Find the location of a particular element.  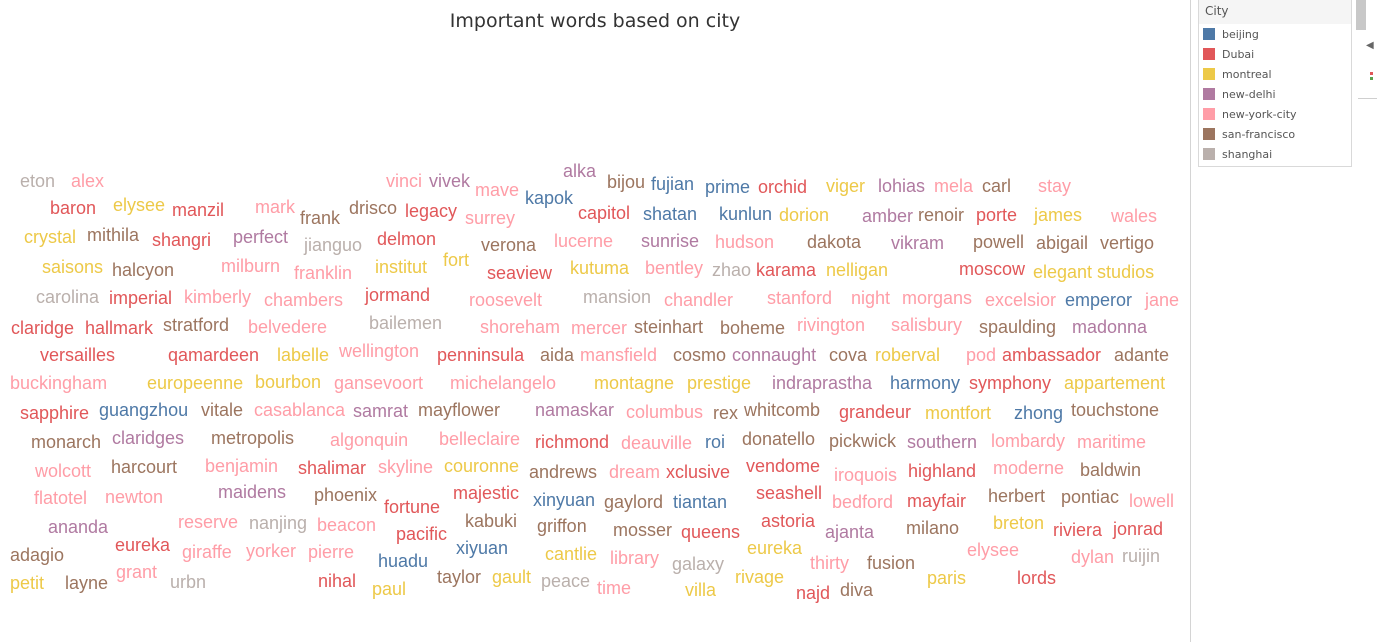

word-elegant-studios: elegant studios is located at coordinates (1094, 272).